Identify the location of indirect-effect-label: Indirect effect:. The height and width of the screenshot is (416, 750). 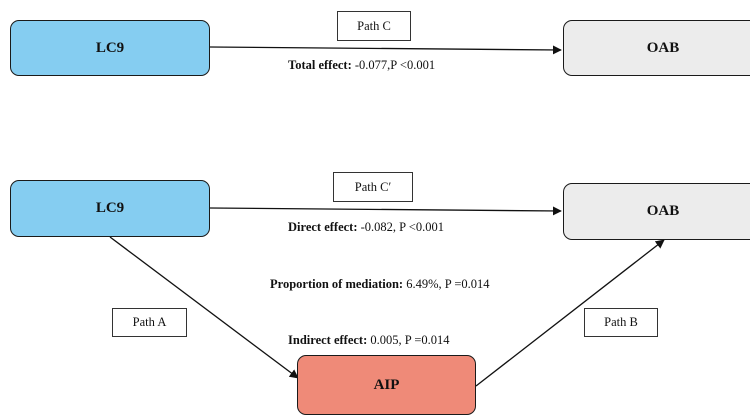
(328, 340).